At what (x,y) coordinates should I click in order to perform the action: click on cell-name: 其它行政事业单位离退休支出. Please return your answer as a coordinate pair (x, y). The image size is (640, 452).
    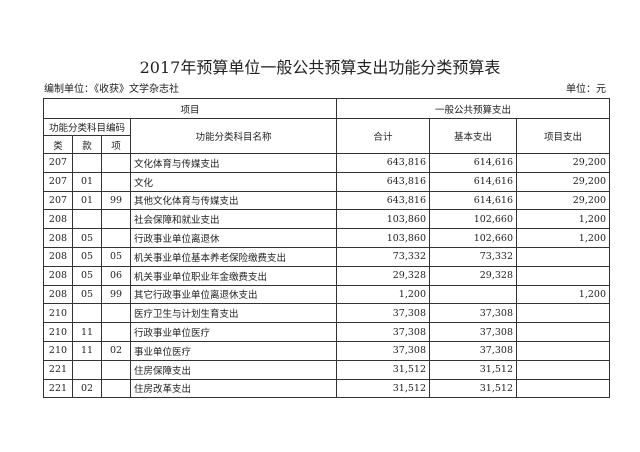
    Looking at the image, I should click on (233, 294).